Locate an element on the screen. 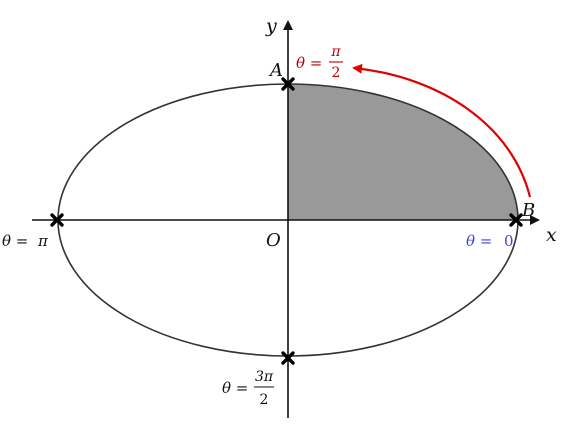  x-axis-label: x is located at coordinates (551, 235).